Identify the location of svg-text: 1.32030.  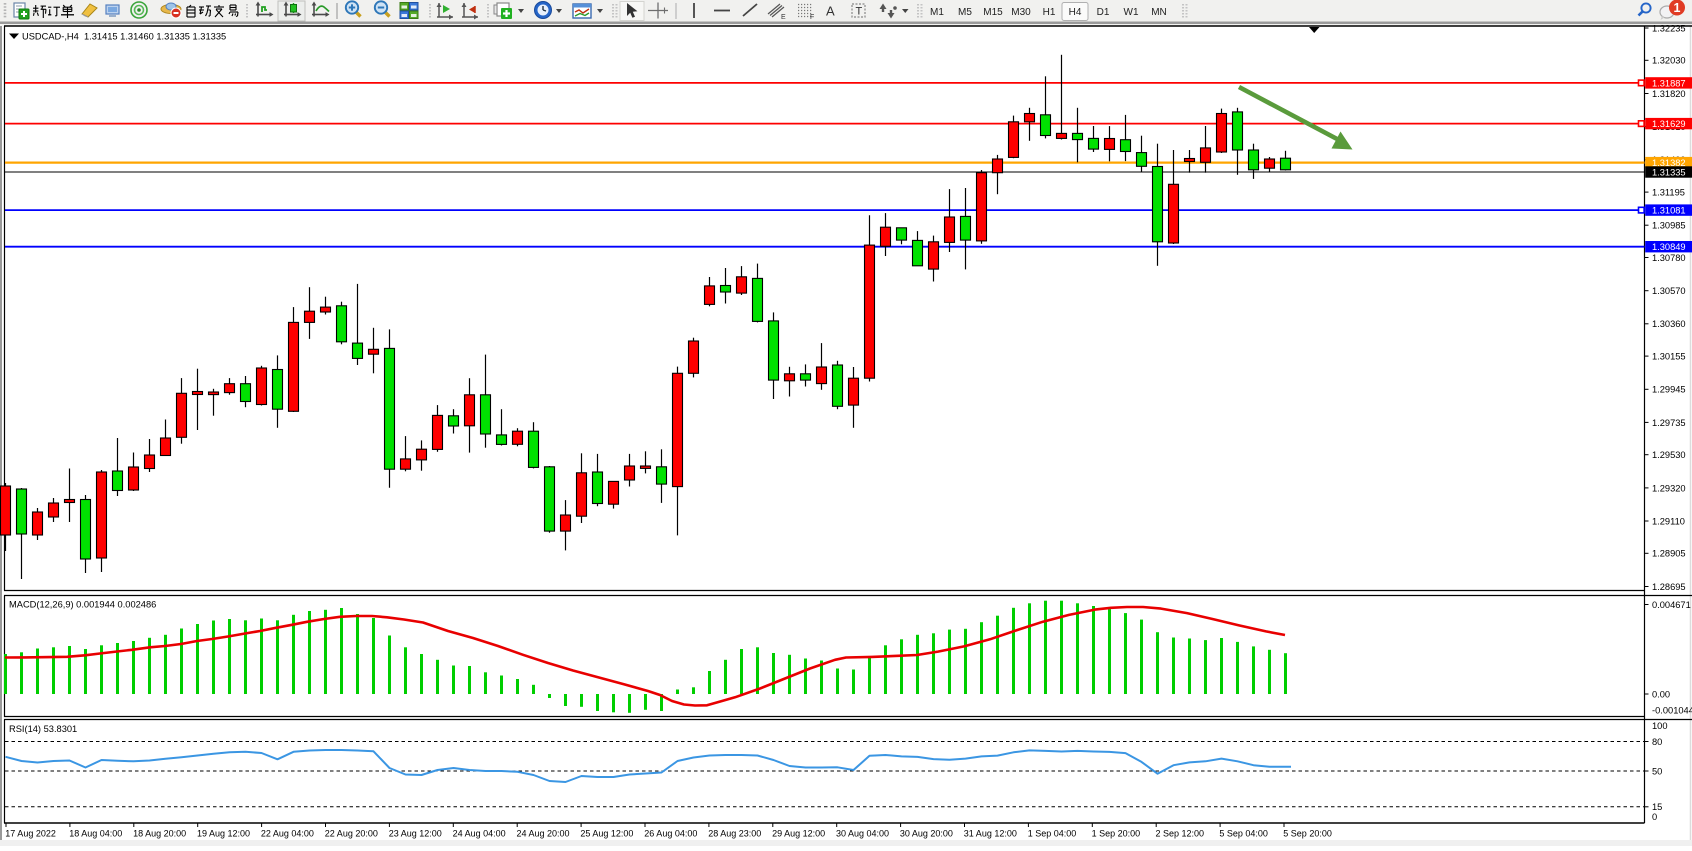
(1669, 61).